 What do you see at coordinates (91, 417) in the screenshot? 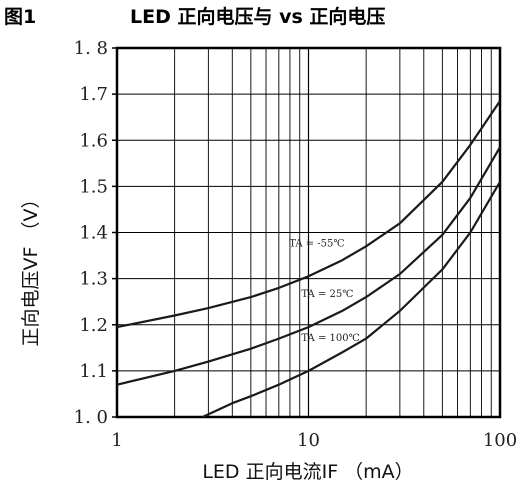
I see `y-tick-label: 1. 0` at bounding box center [91, 417].